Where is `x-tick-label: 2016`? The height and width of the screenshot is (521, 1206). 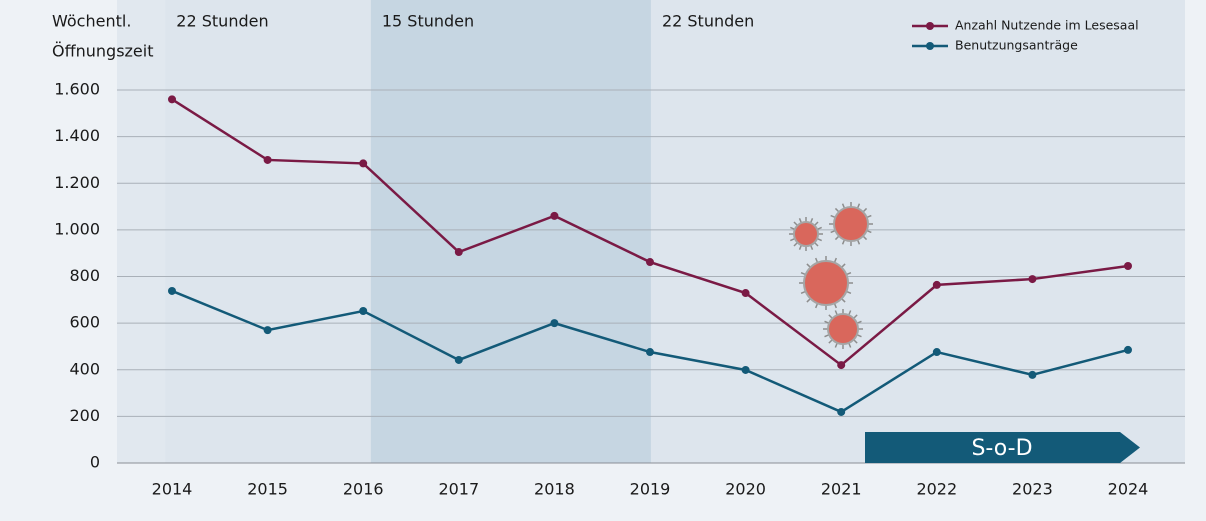
x-tick-label: 2016 is located at coordinates (363, 489).